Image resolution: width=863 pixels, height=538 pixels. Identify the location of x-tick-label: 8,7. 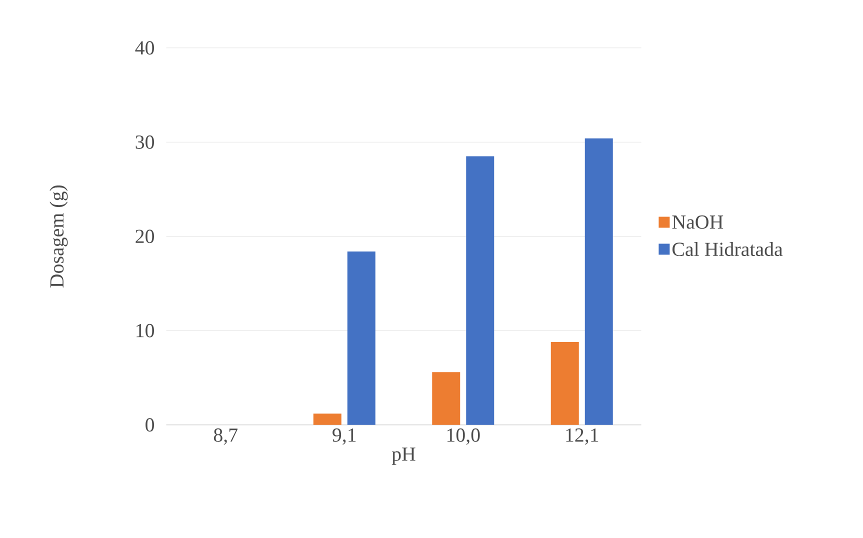
(226, 436).